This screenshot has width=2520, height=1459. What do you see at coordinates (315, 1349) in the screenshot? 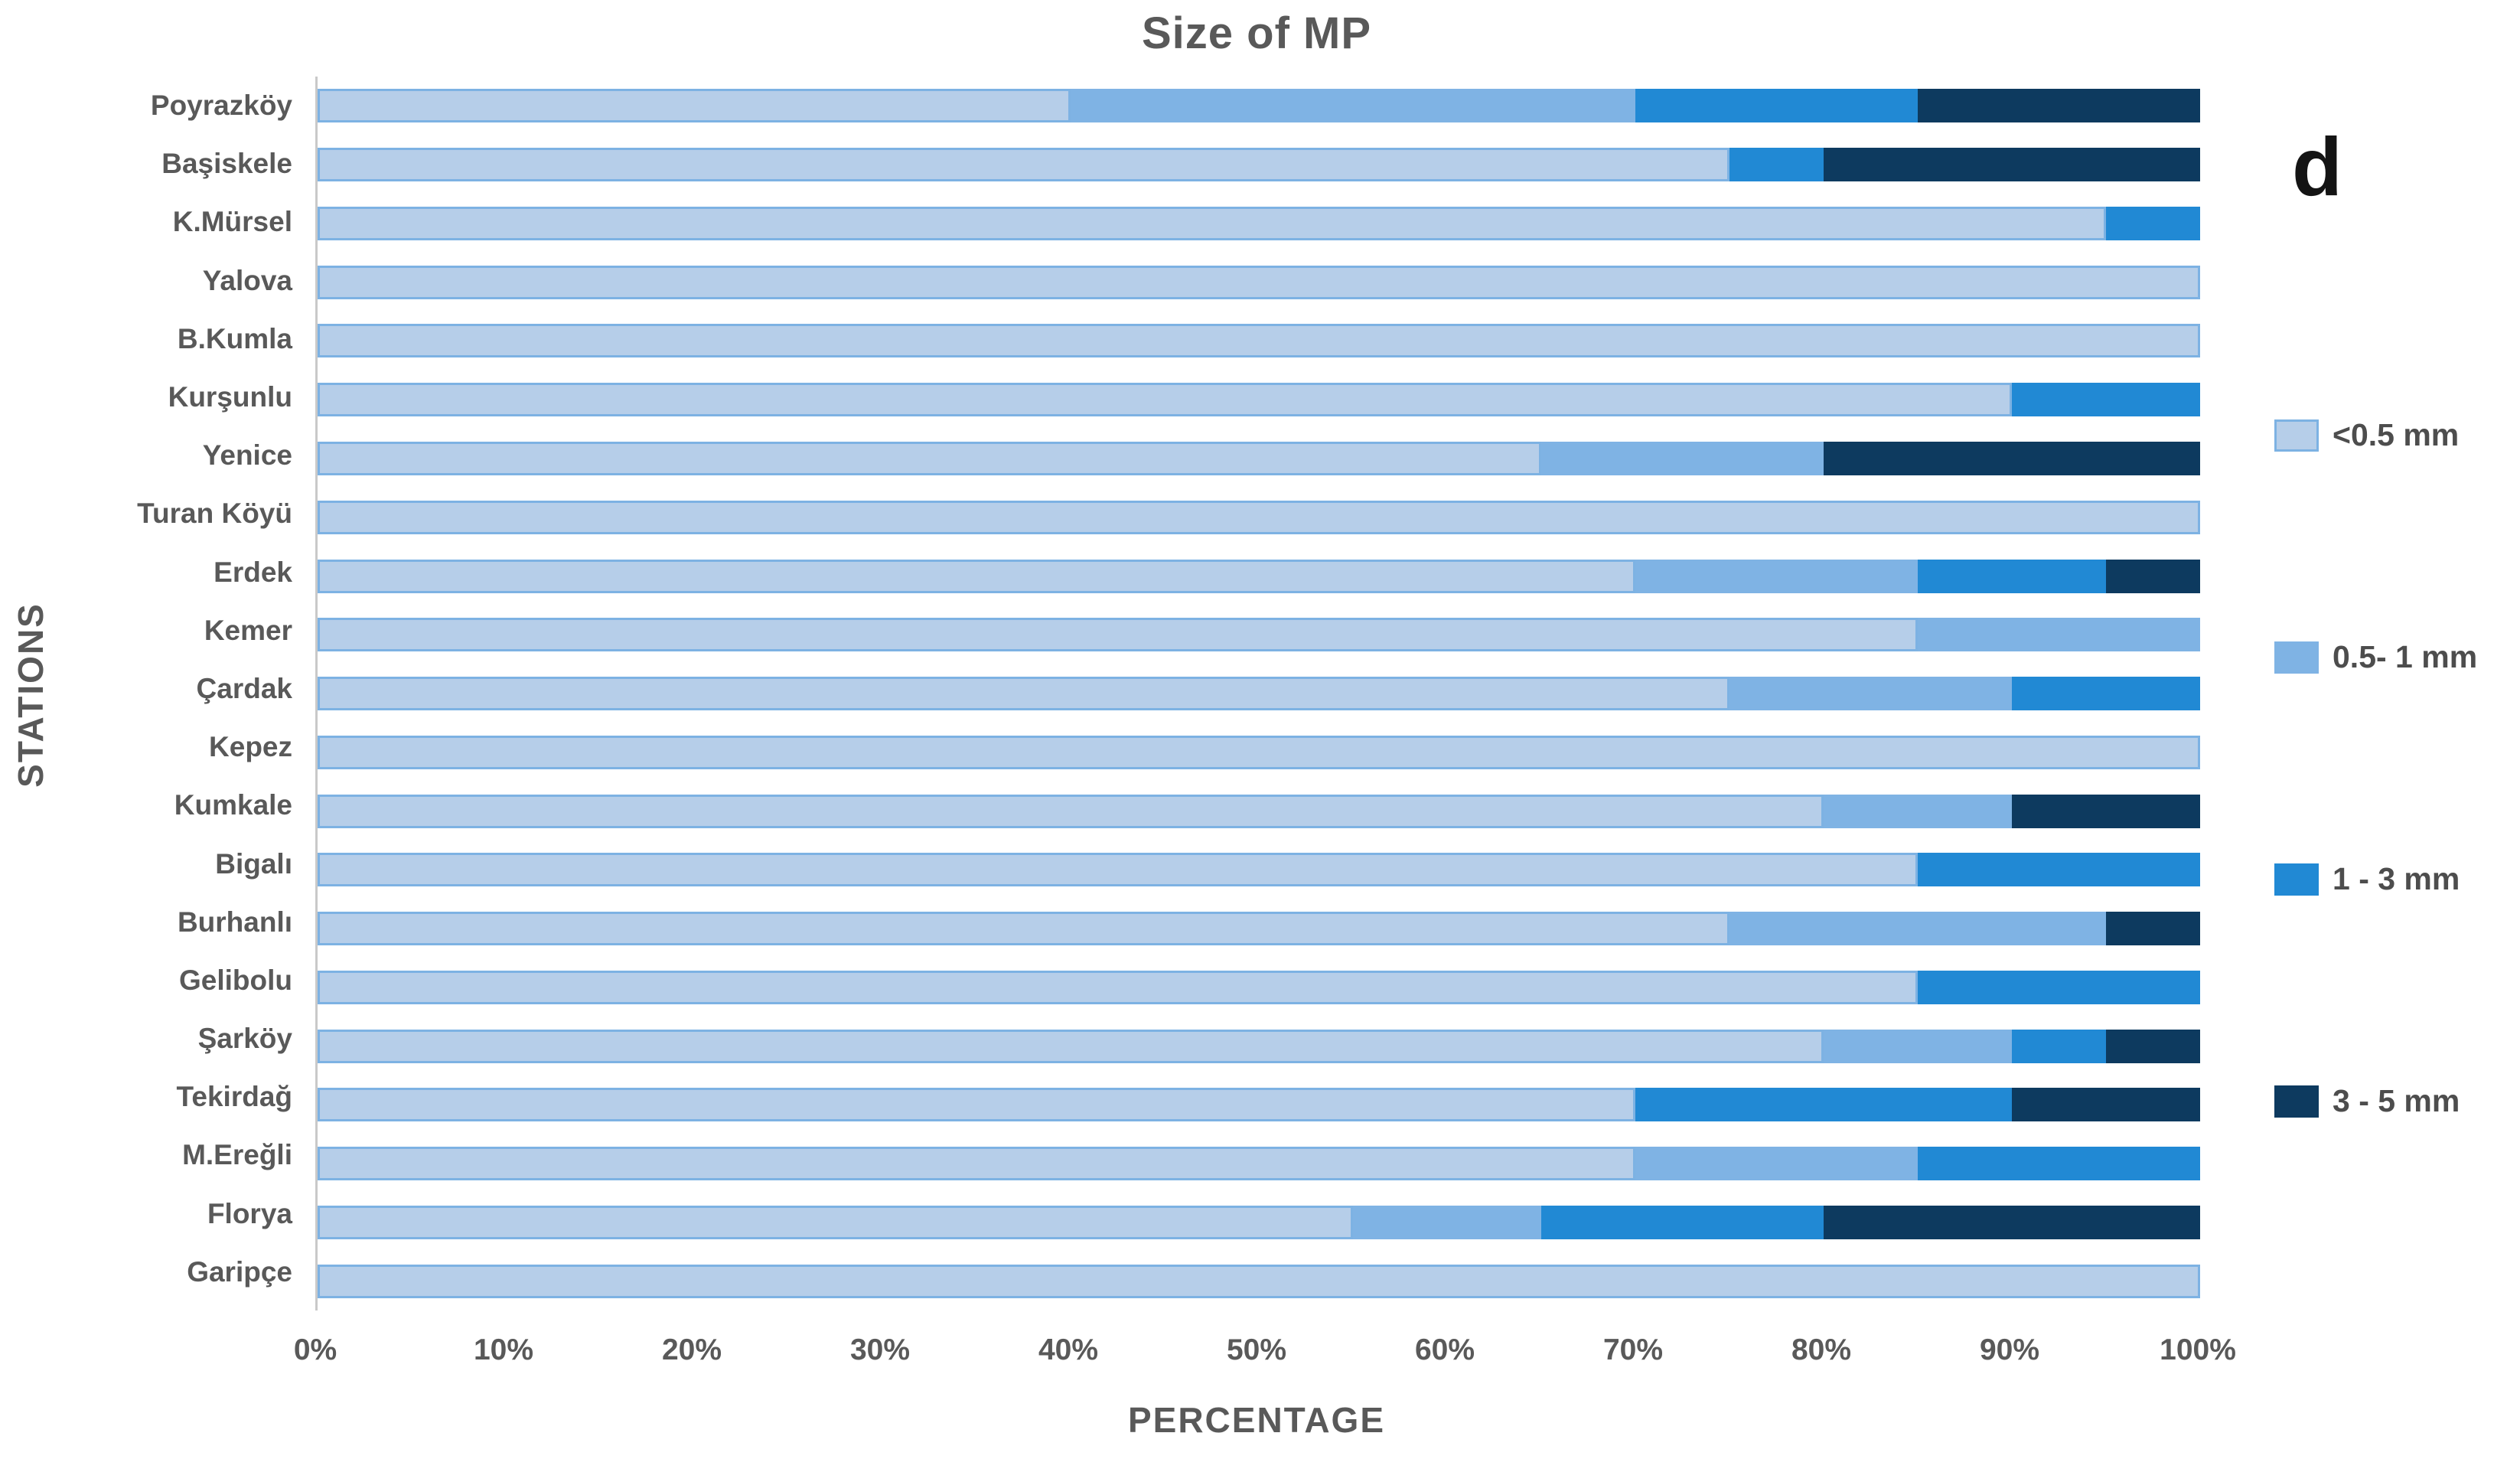
I see `x-tick-label: 0%` at bounding box center [315, 1349].